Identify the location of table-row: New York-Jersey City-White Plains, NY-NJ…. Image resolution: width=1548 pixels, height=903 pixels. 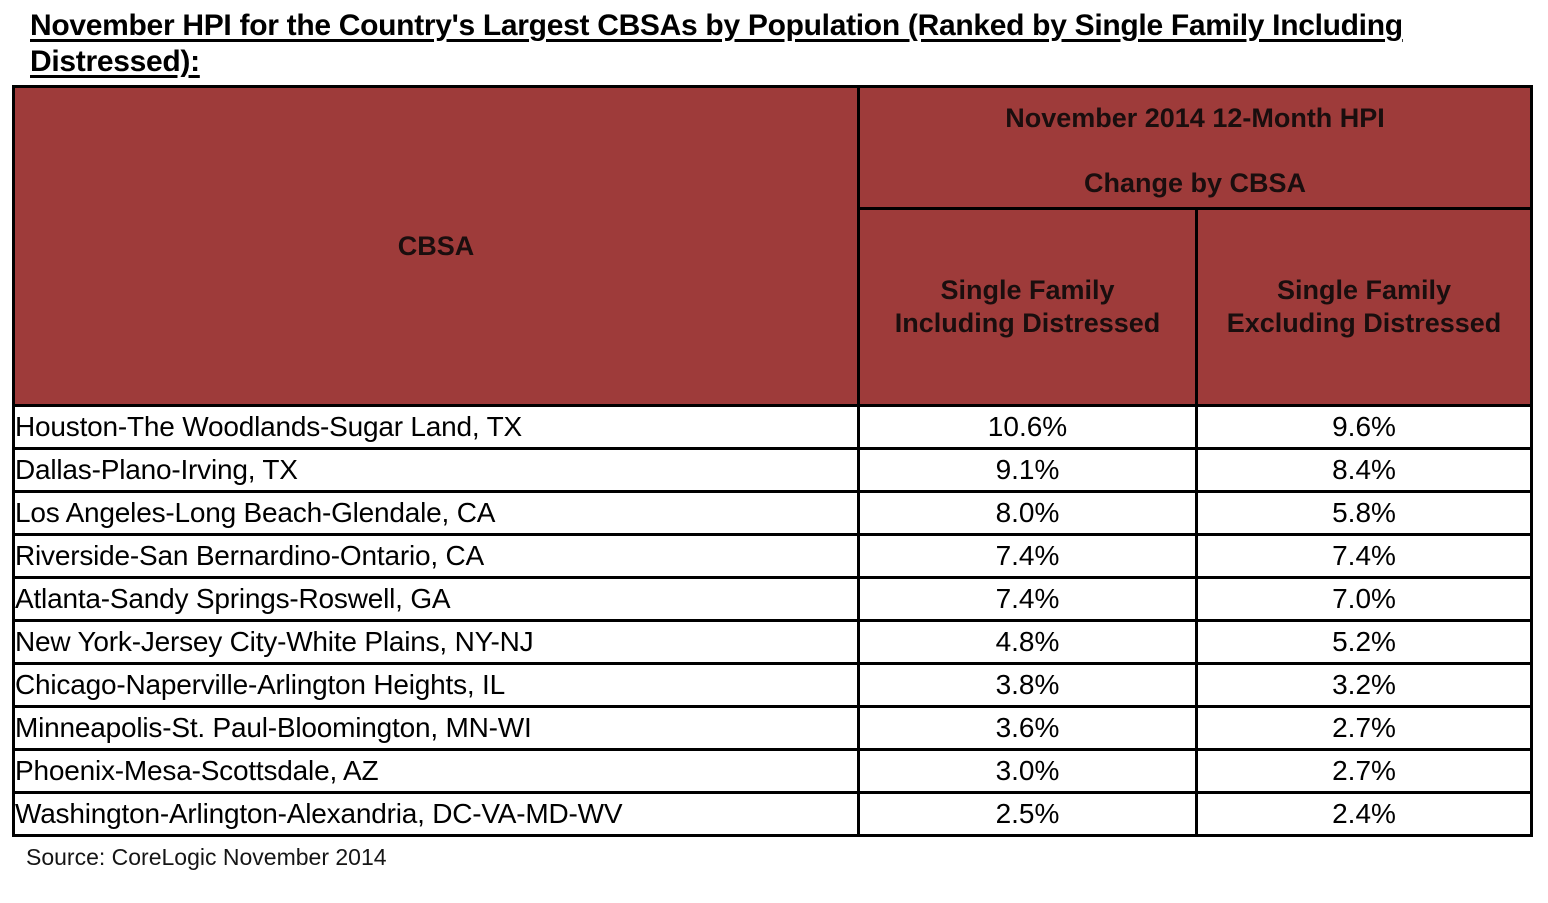
(773, 642).